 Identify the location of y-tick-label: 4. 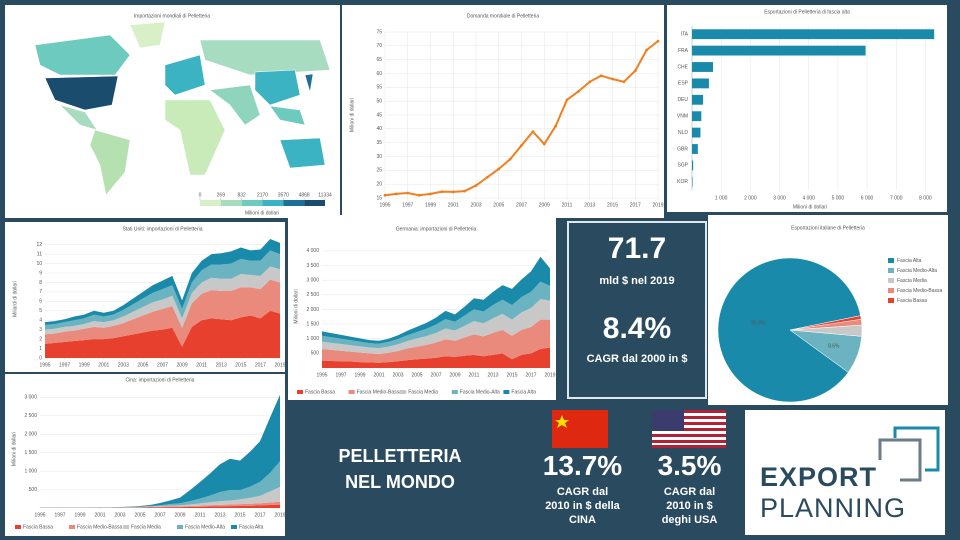
(40, 321).